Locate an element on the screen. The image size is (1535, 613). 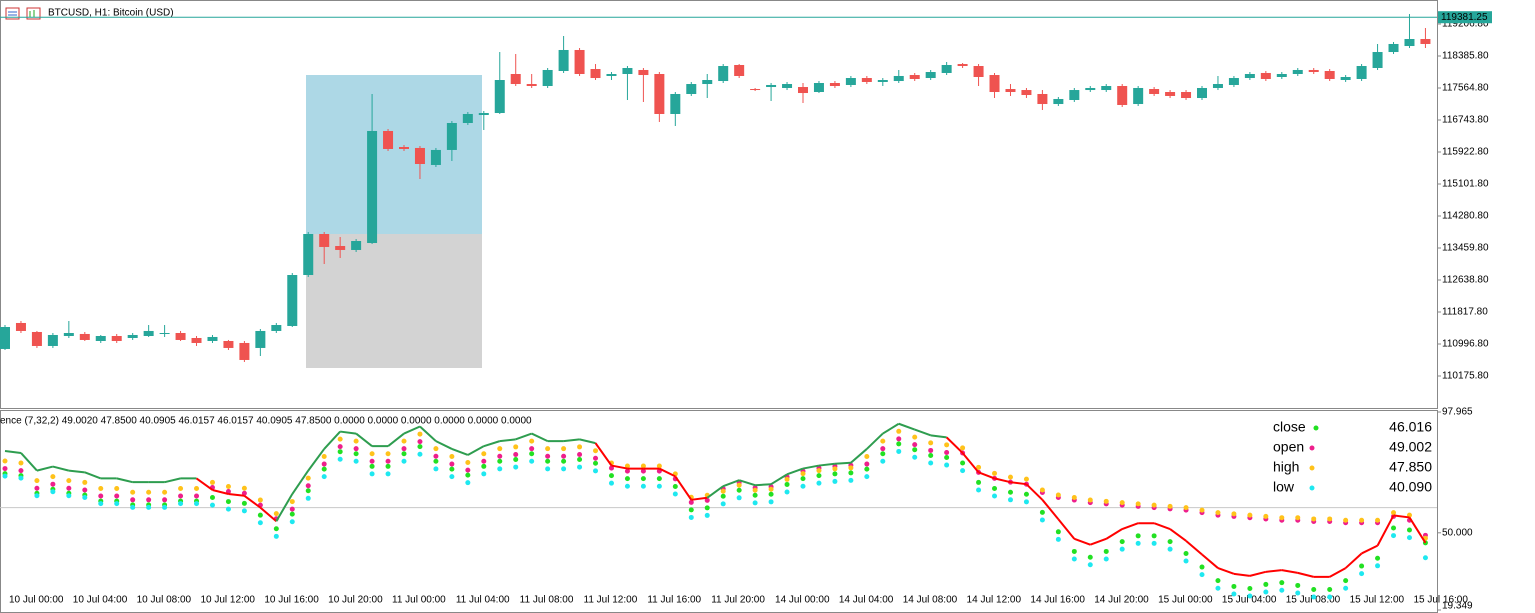
legend-value: 49.002 is located at coordinates (1410, 447).